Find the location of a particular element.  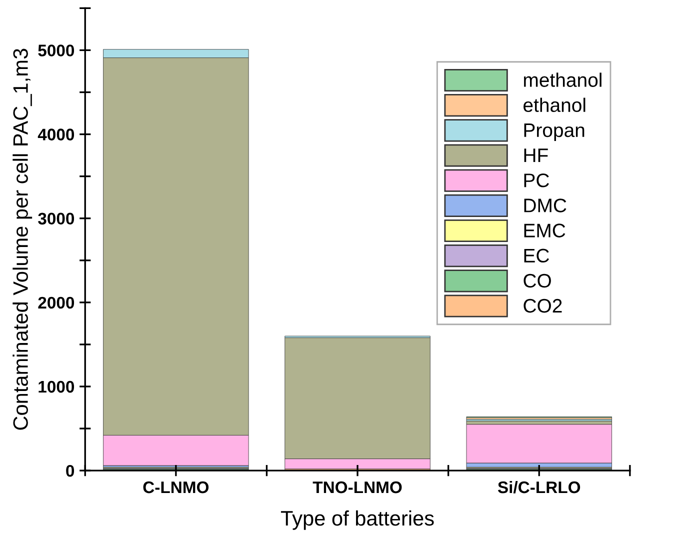

legend-label: CO2 is located at coordinates (543, 305).